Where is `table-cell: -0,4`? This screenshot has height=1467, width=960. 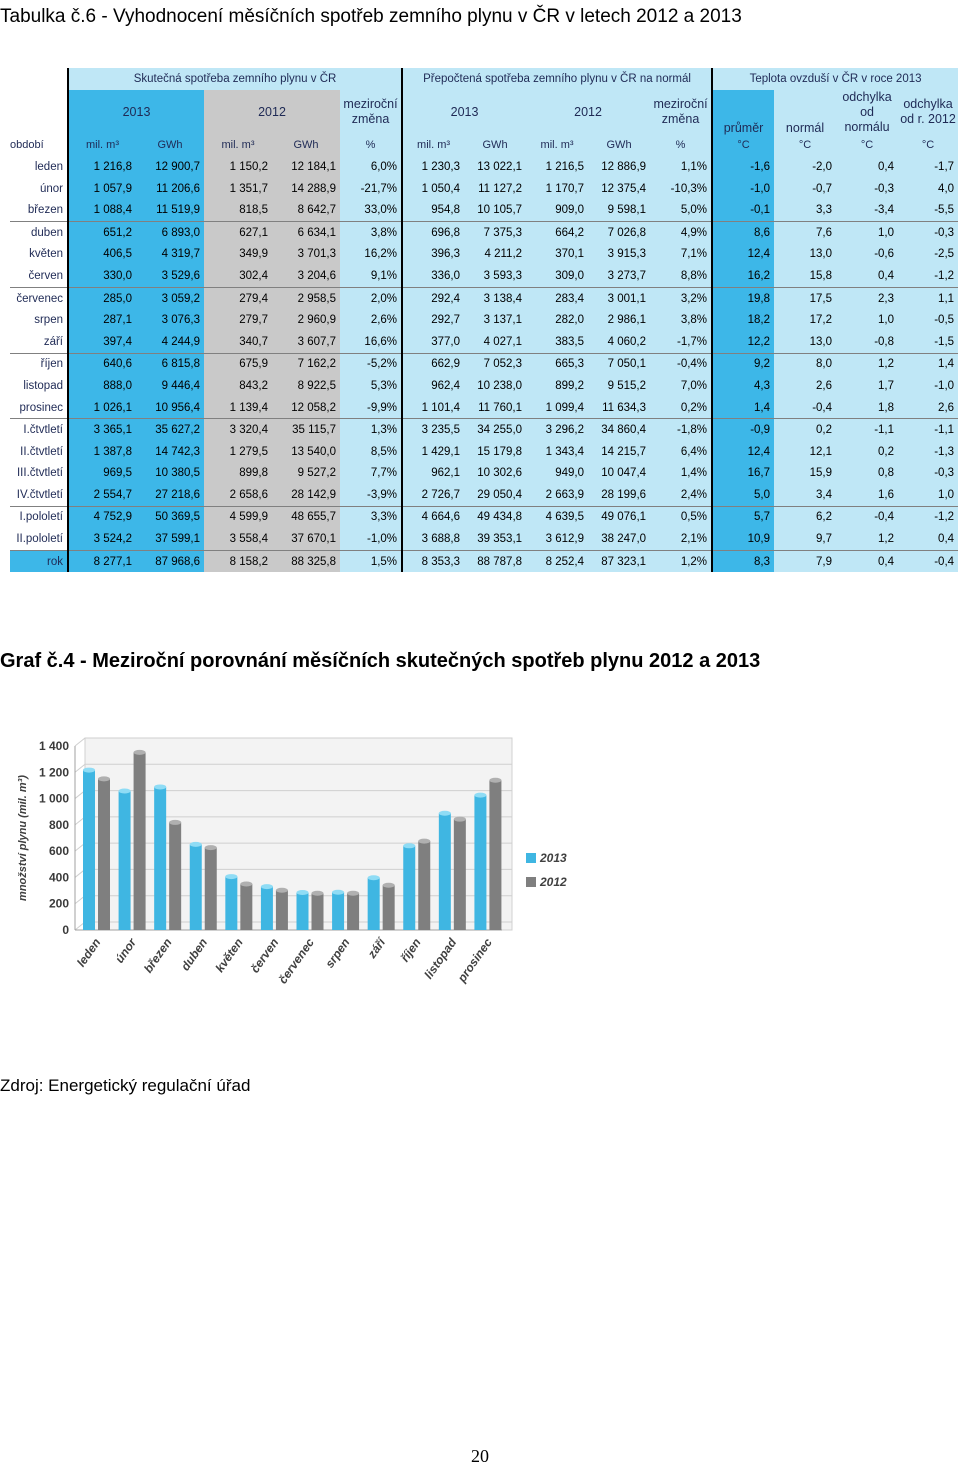
table-cell: -0,4 is located at coordinates (928, 561).